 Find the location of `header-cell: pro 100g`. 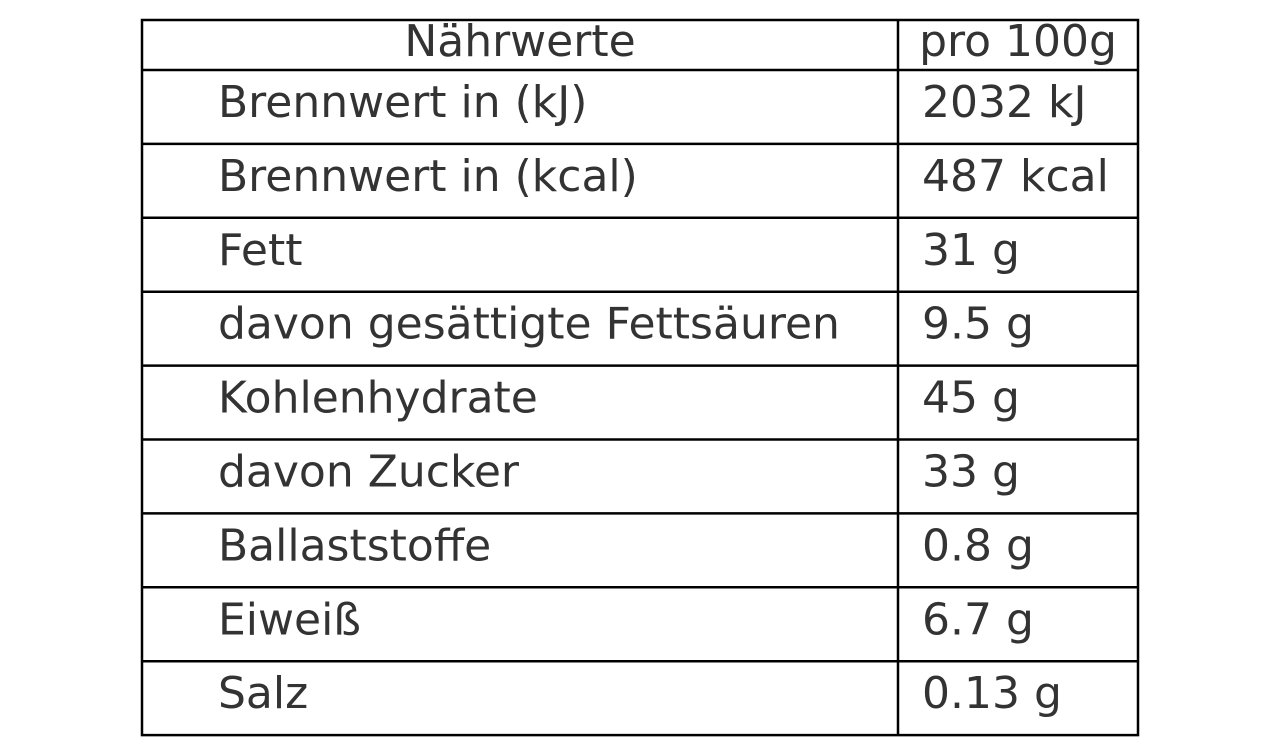

header-cell: pro 100g is located at coordinates (1018, 41).